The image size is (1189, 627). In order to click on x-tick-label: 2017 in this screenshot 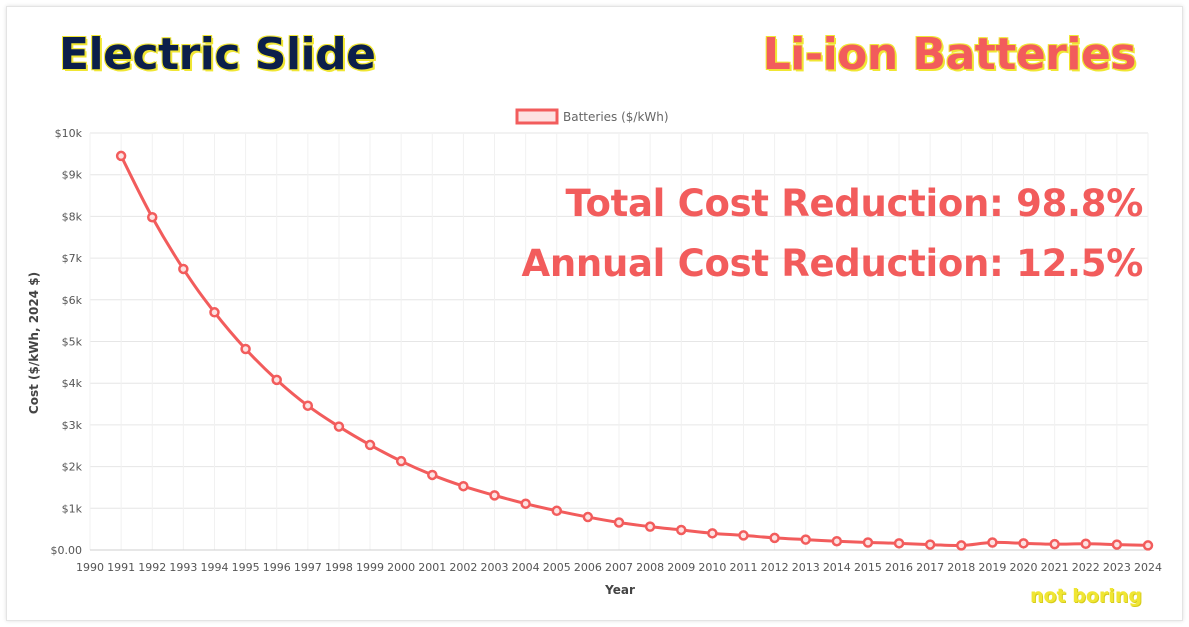, I will do `click(930, 567)`.